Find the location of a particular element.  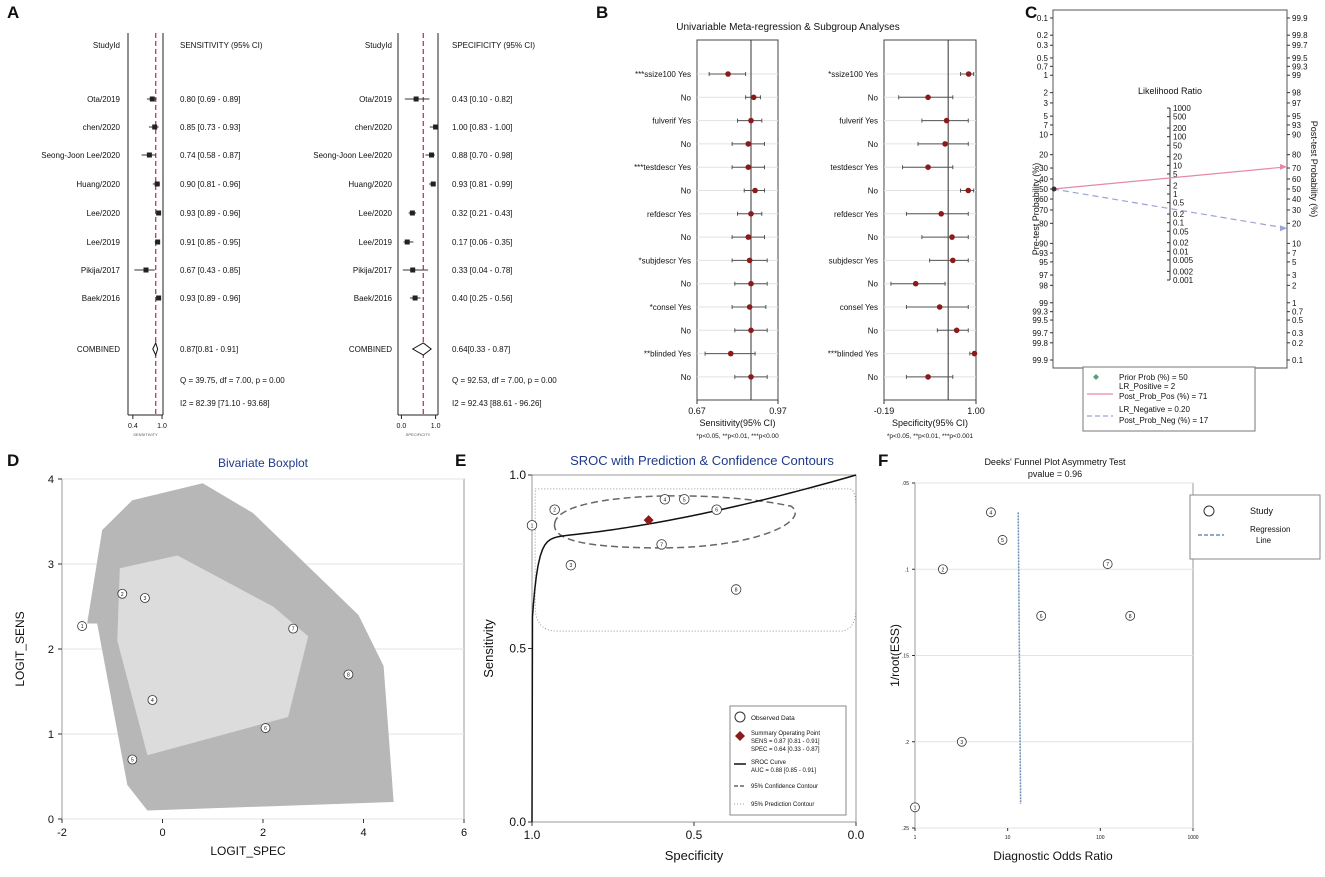

sens-study-header: StudyId is located at coordinates (106, 45).